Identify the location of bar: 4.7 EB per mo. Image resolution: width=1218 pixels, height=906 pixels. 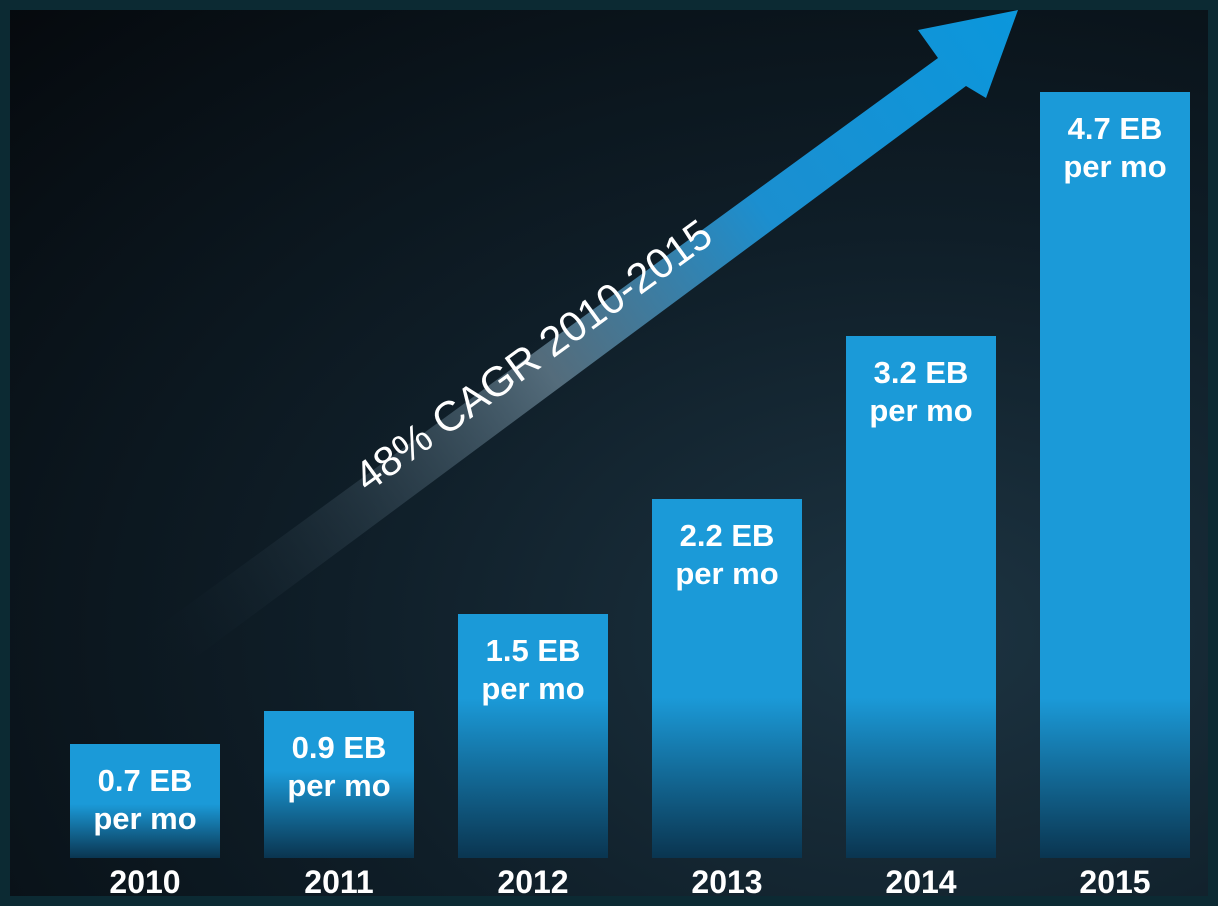
(1115, 474).